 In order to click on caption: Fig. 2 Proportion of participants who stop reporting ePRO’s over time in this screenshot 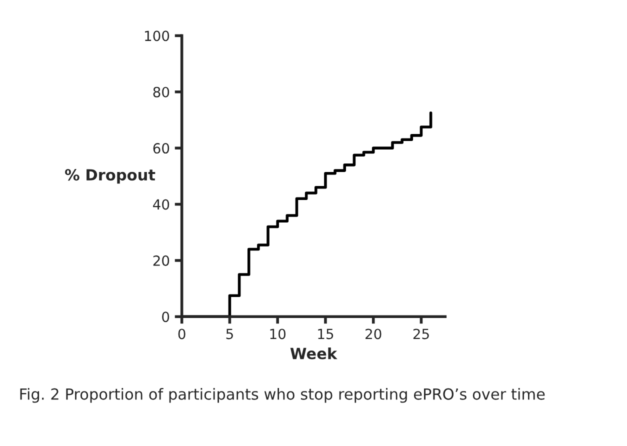, I will do `click(282, 395)`.